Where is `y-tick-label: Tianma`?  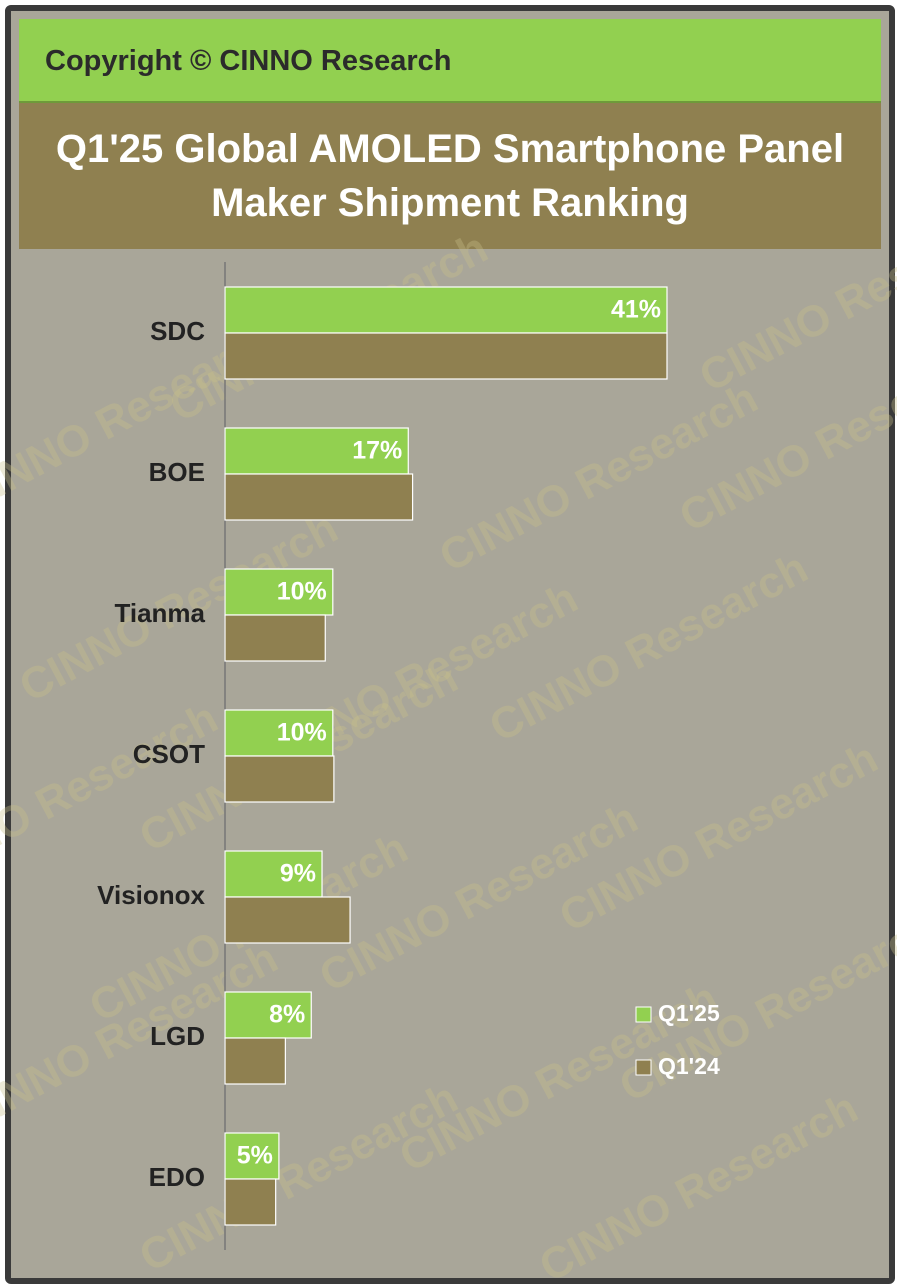 y-tick-label: Tianma is located at coordinates (159, 613).